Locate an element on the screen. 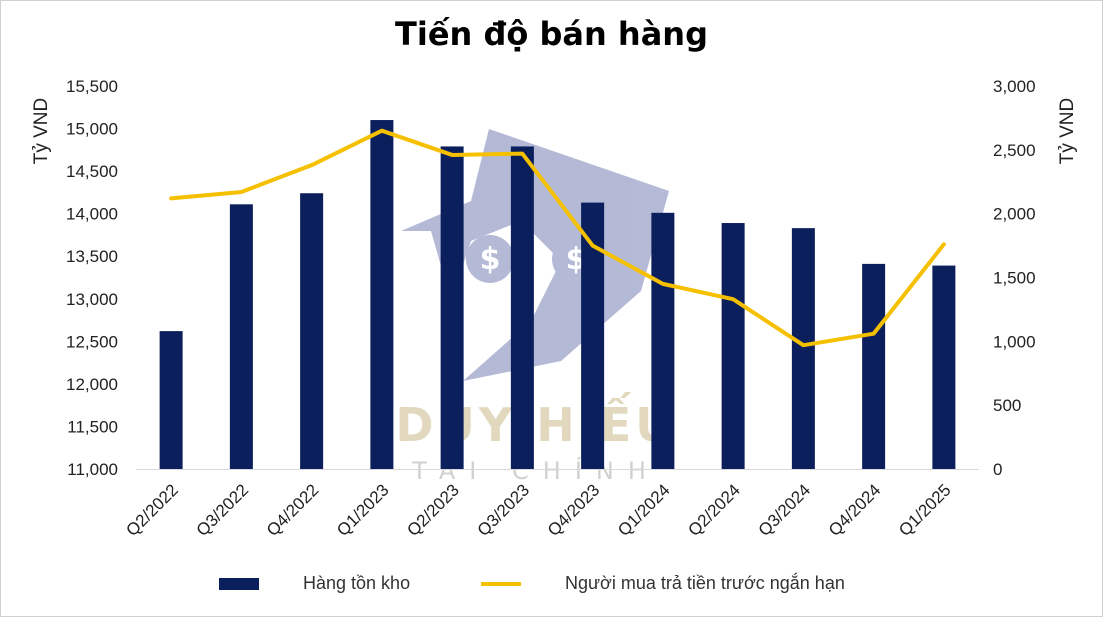 The image size is (1103, 617). legend-label-advances: Người mua trả tiền trước ngắn hạn is located at coordinates (705, 583).